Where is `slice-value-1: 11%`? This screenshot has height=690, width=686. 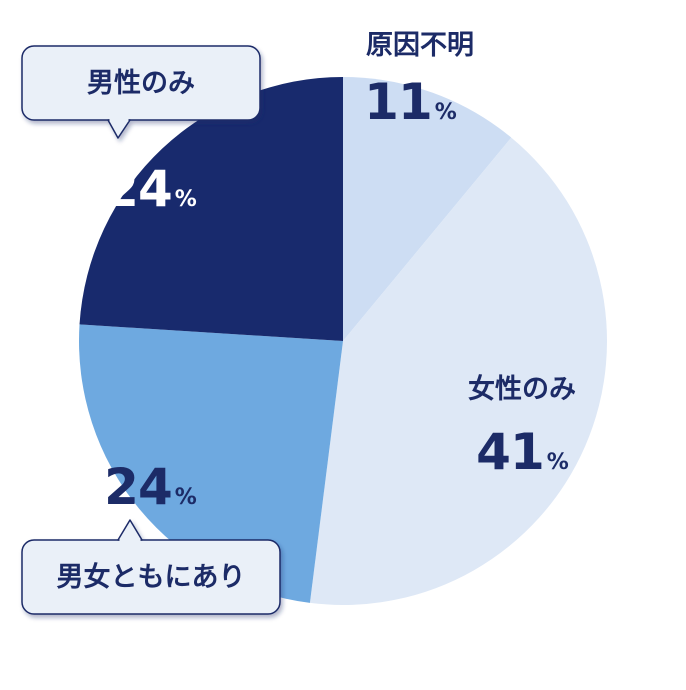 slice-value-1: 11% is located at coordinates (410, 102).